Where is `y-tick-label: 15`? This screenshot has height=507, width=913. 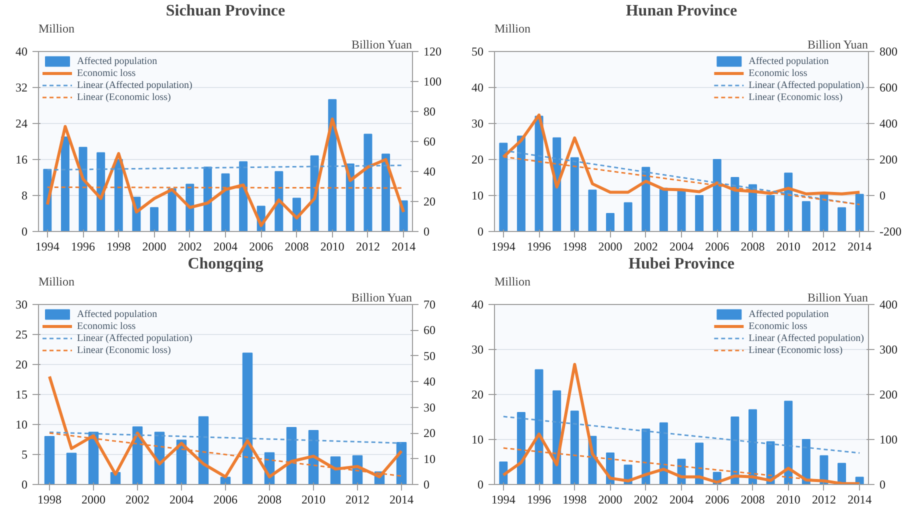 y-tick-label: 15 is located at coordinates (22, 395).